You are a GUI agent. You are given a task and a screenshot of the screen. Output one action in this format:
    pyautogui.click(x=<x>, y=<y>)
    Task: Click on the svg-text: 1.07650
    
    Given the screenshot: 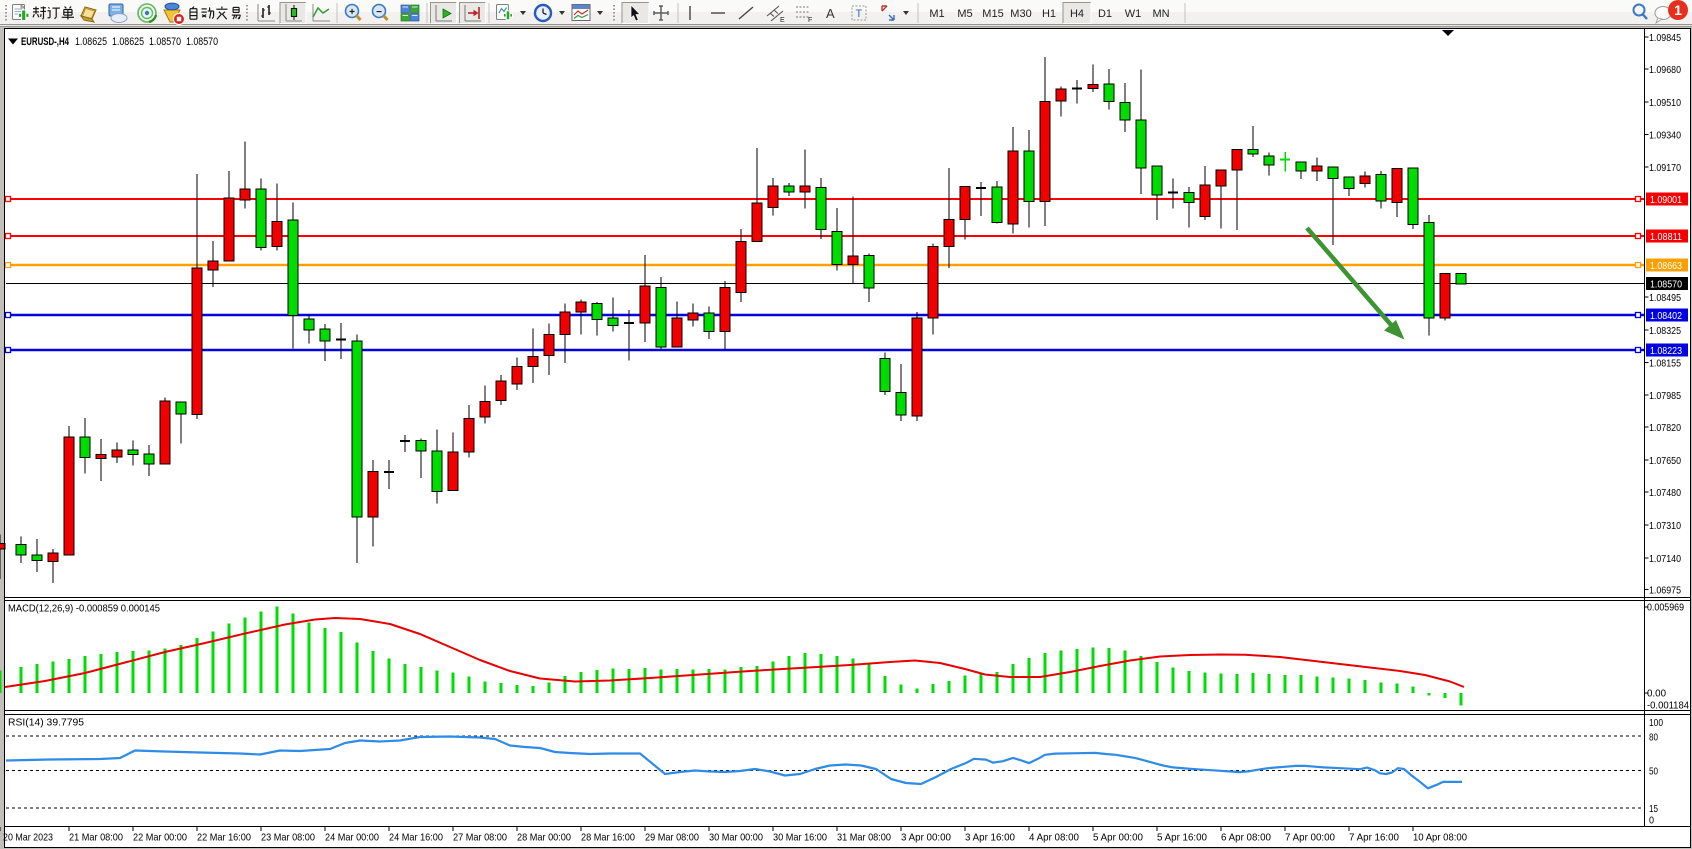 What is the action you would take?
    pyautogui.click(x=1665, y=461)
    